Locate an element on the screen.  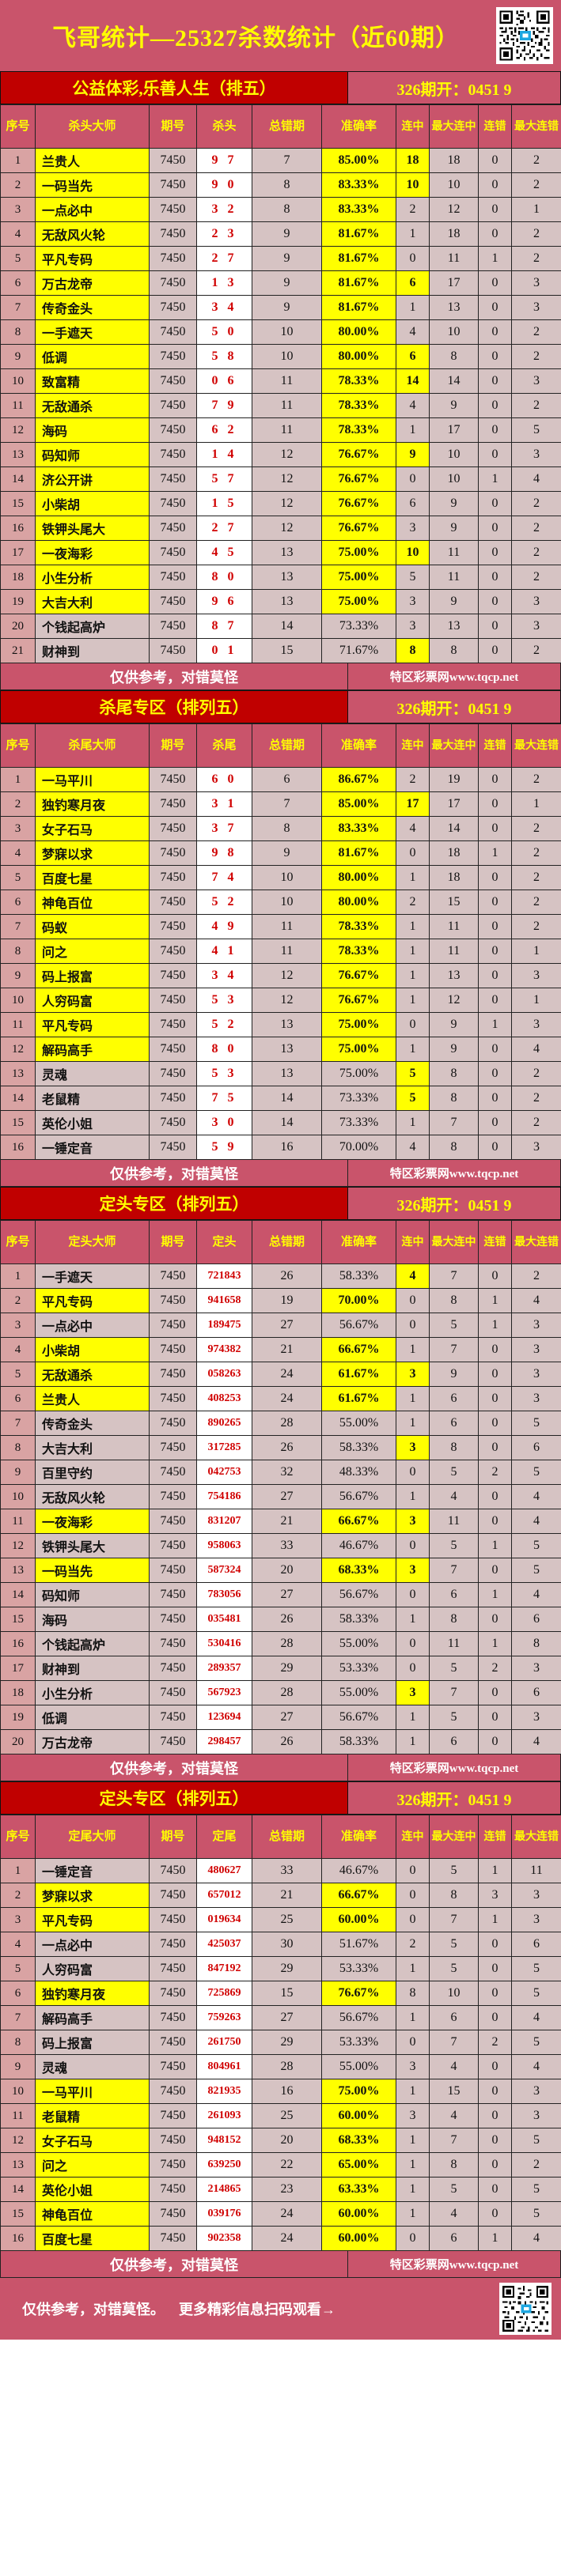
table-row: 8 大吉大利 7450 317285 26 58.33% 3 8 0 6 is located at coordinates (280, 1447).